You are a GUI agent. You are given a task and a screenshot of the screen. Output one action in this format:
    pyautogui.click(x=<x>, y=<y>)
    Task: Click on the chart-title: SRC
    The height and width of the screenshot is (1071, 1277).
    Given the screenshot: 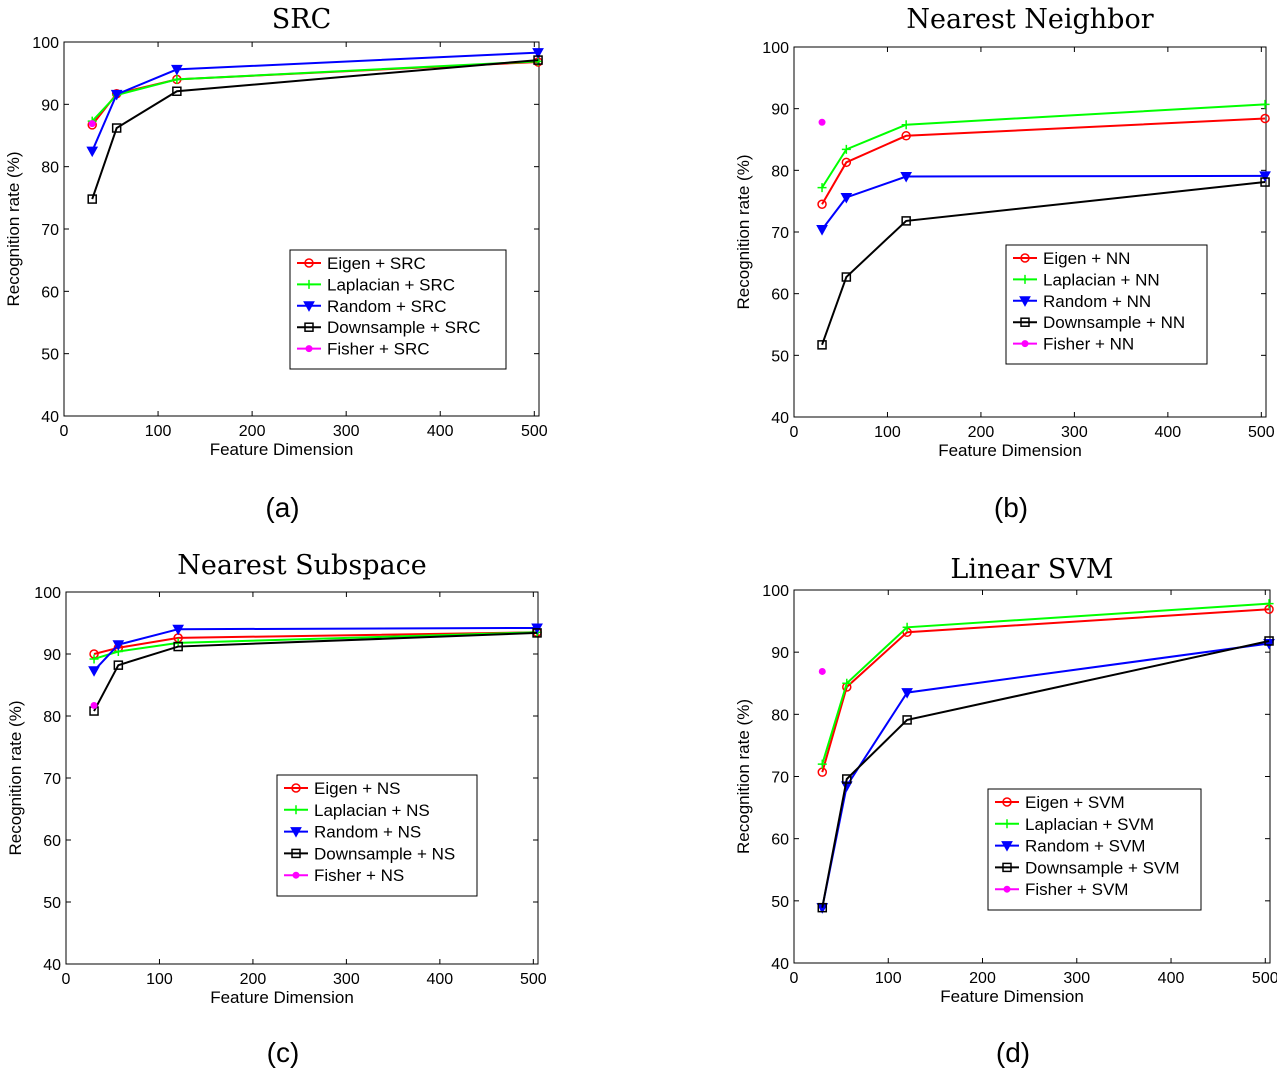 What is the action you would take?
    pyautogui.click(x=301, y=19)
    